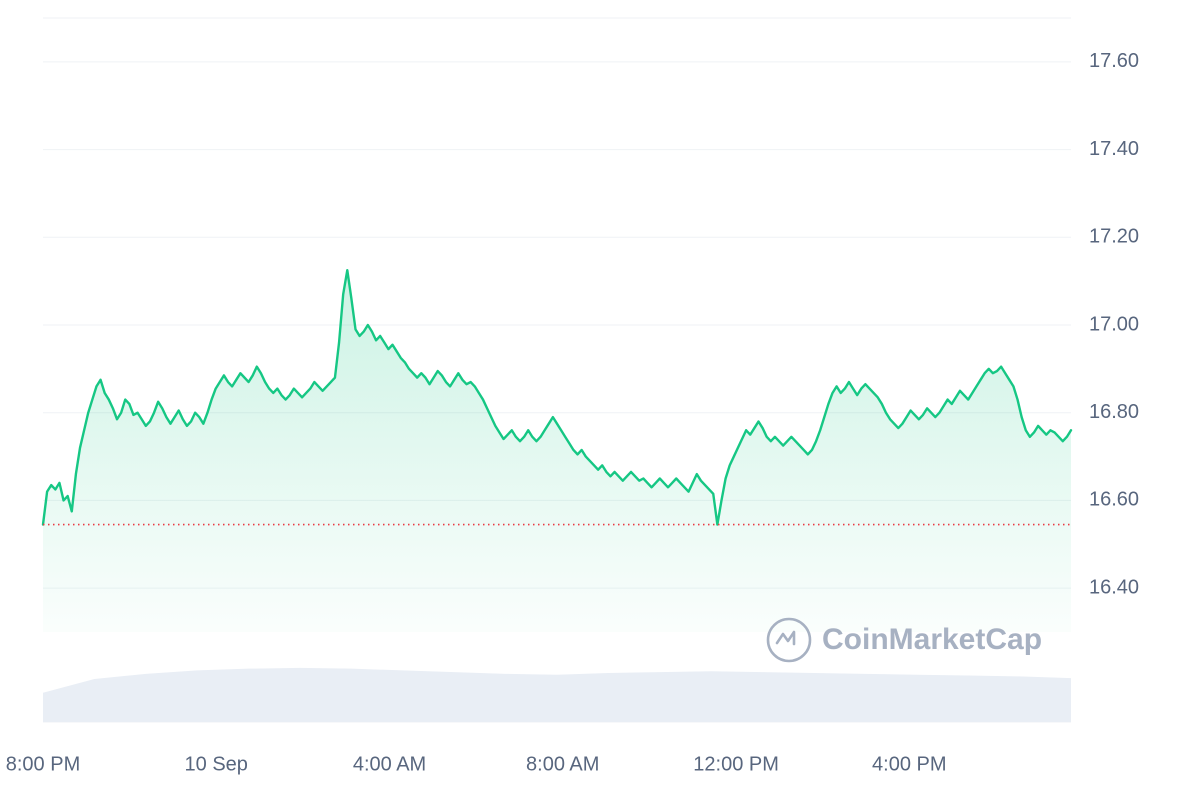  I want to click on volume-area, so click(557, 694).